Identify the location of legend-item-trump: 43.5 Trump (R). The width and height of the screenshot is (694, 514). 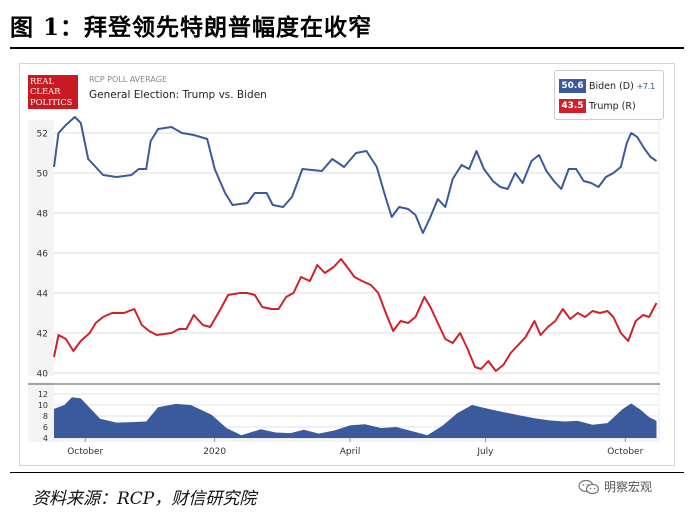
(597, 106).